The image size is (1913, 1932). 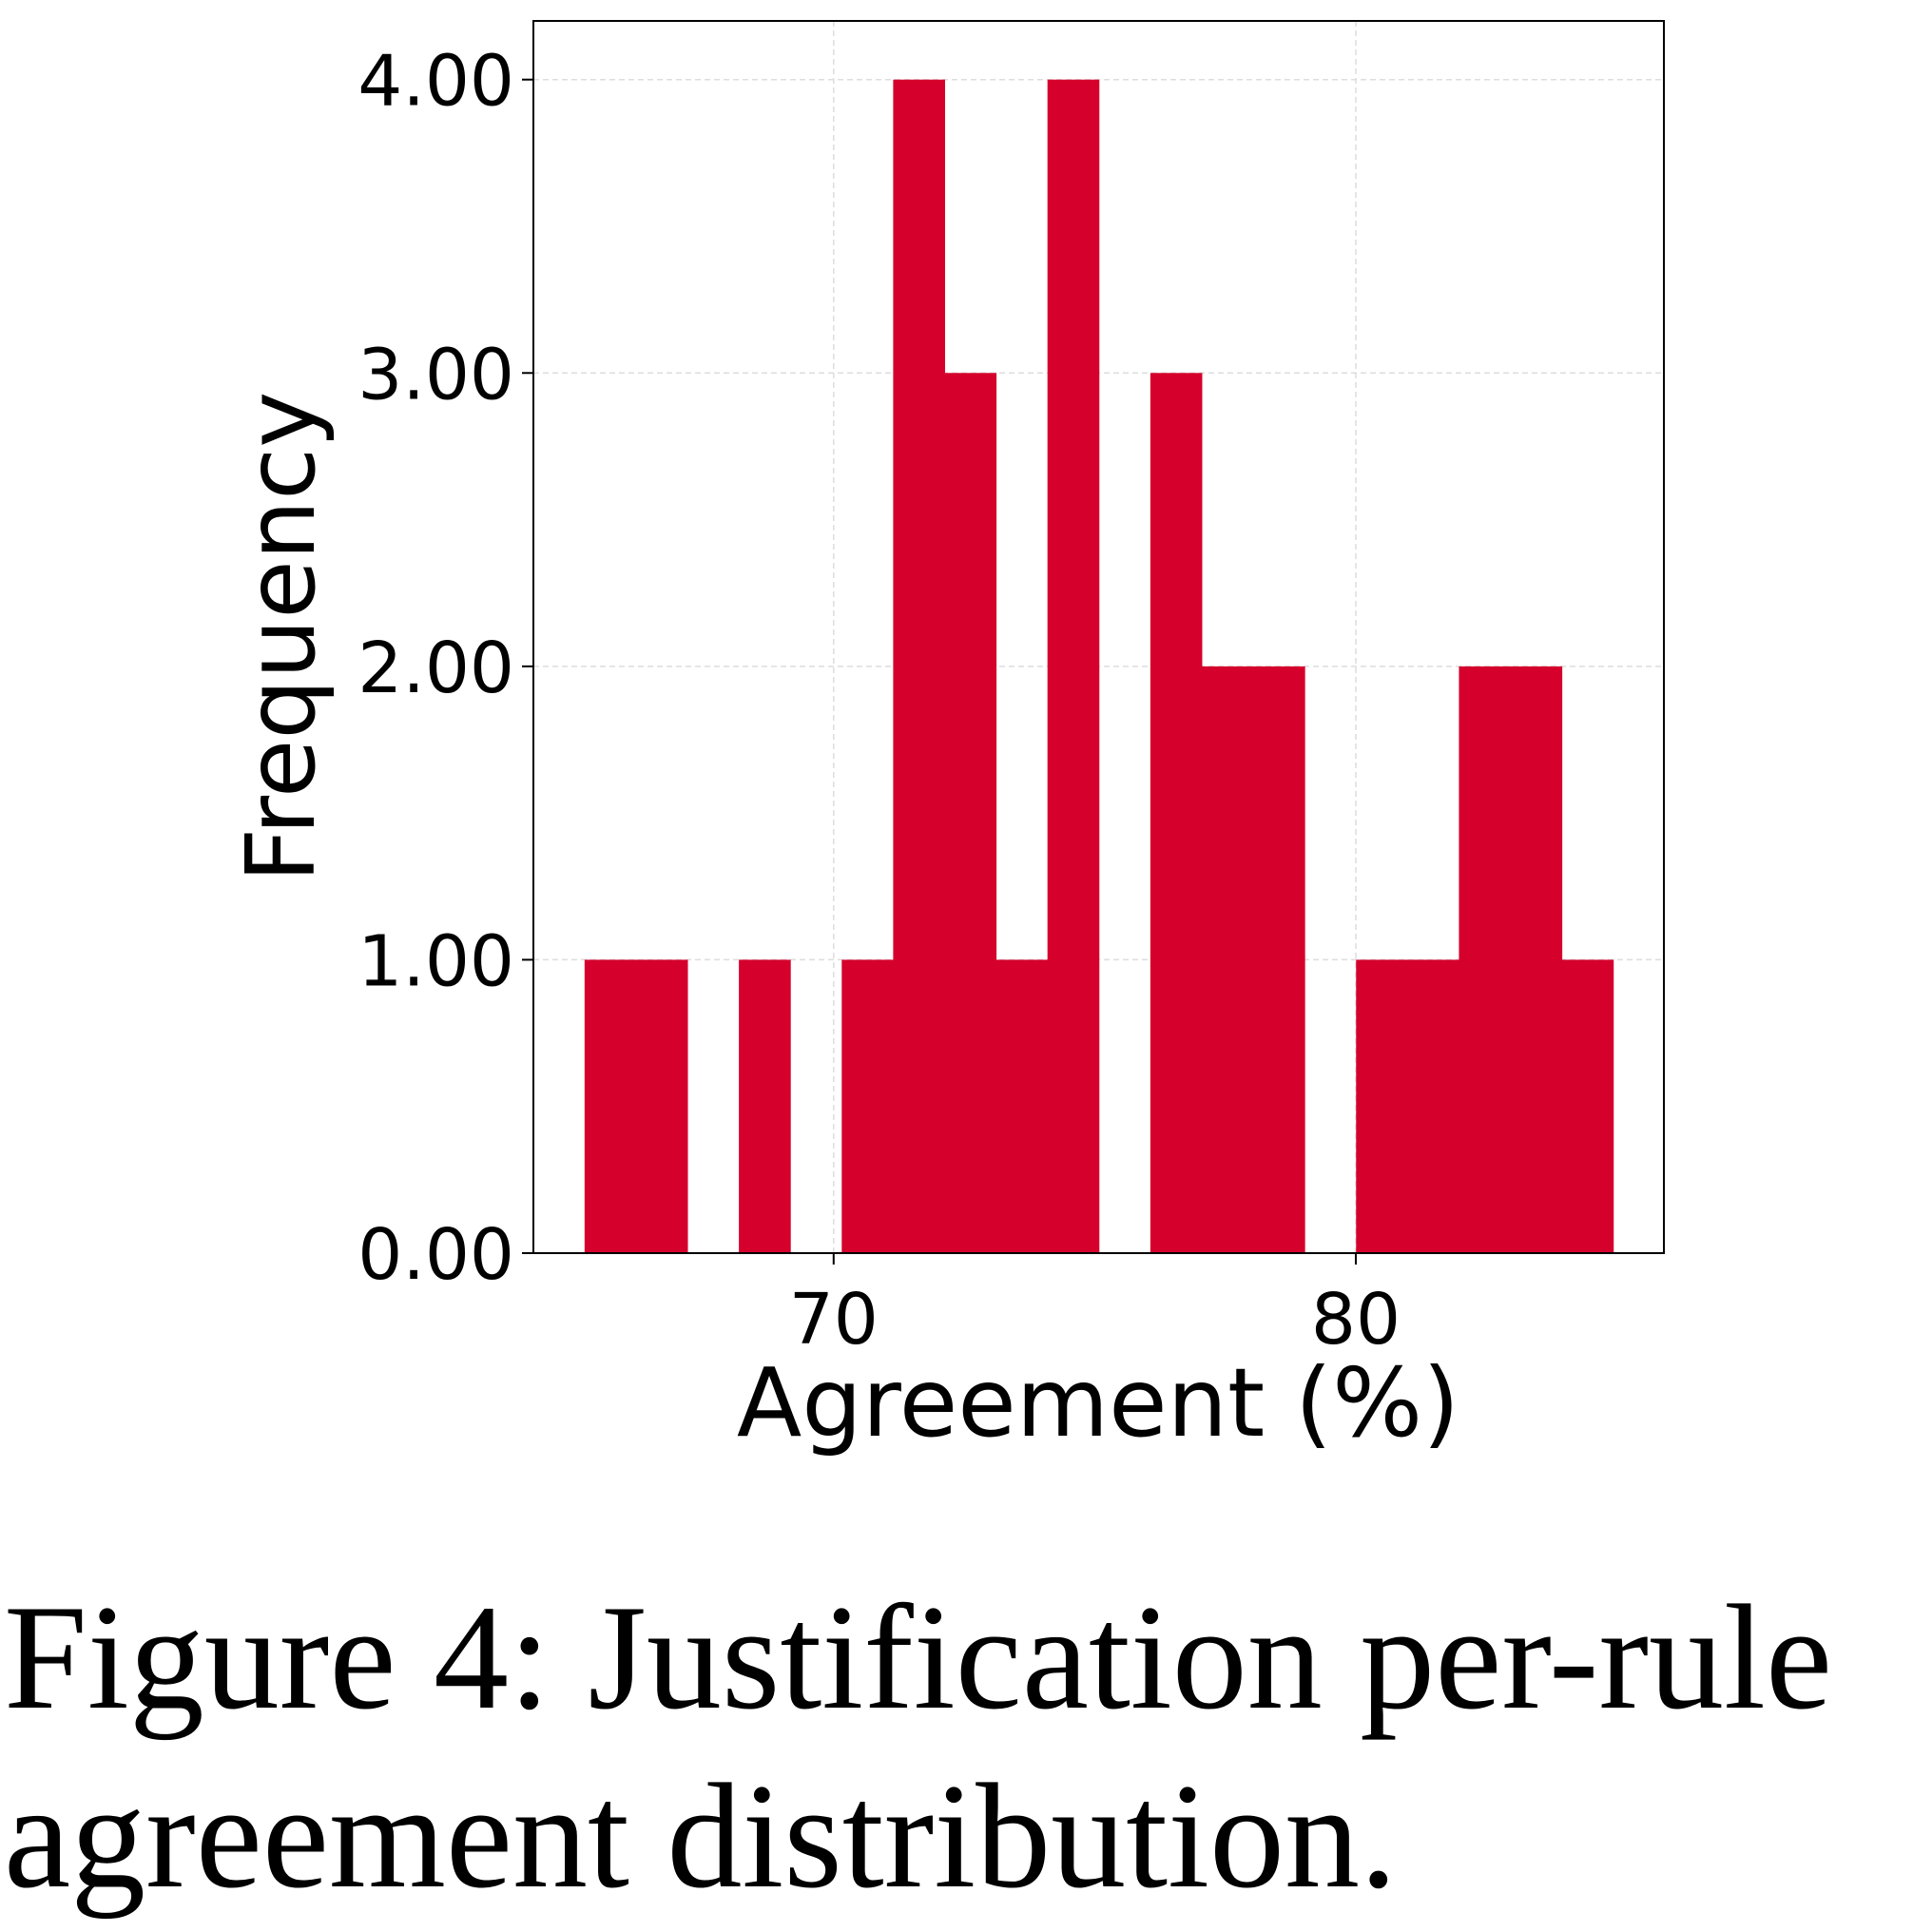 I want to click on x-axis-label: Agreement (%), so click(x=1098, y=1403).